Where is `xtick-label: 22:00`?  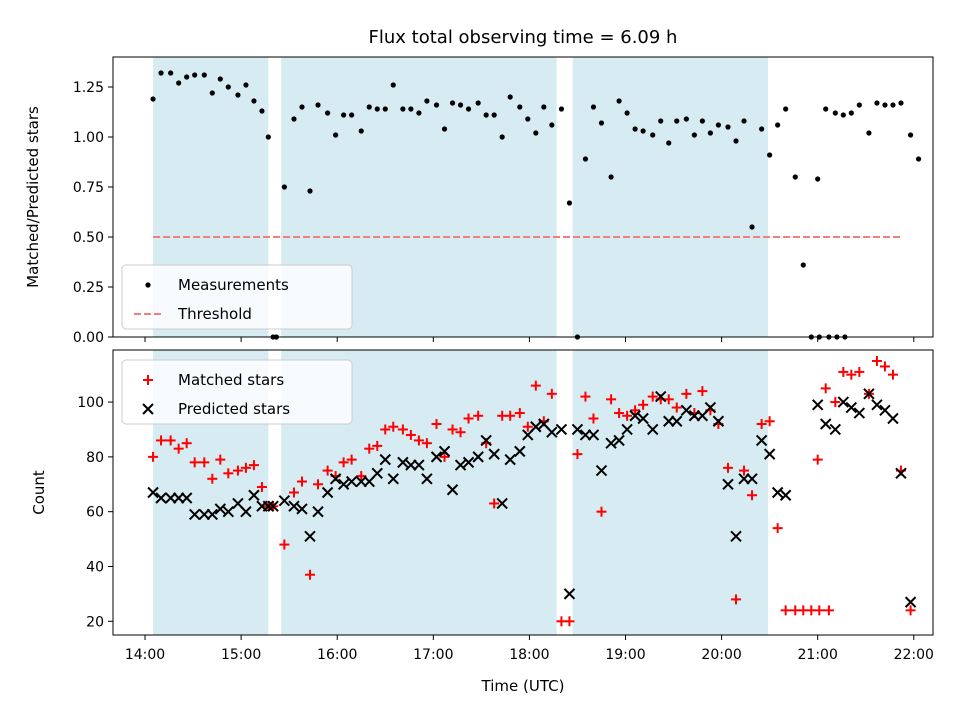
xtick-label: 22:00 is located at coordinates (914, 655).